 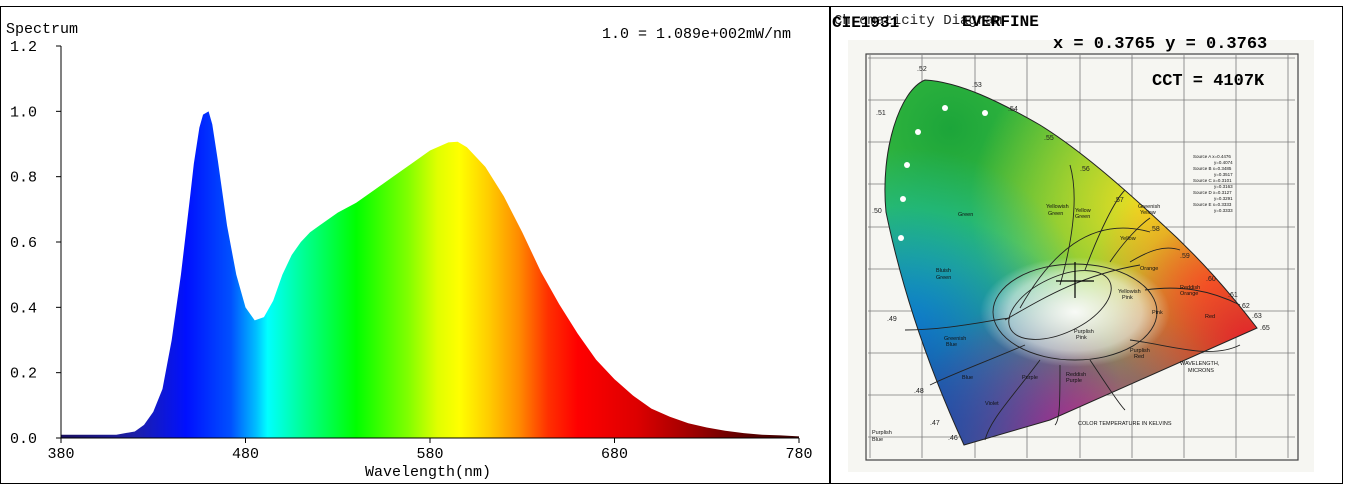 What do you see at coordinates (1013, 109) in the screenshot?
I see `svg-text: .54` at bounding box center [1013, 109].